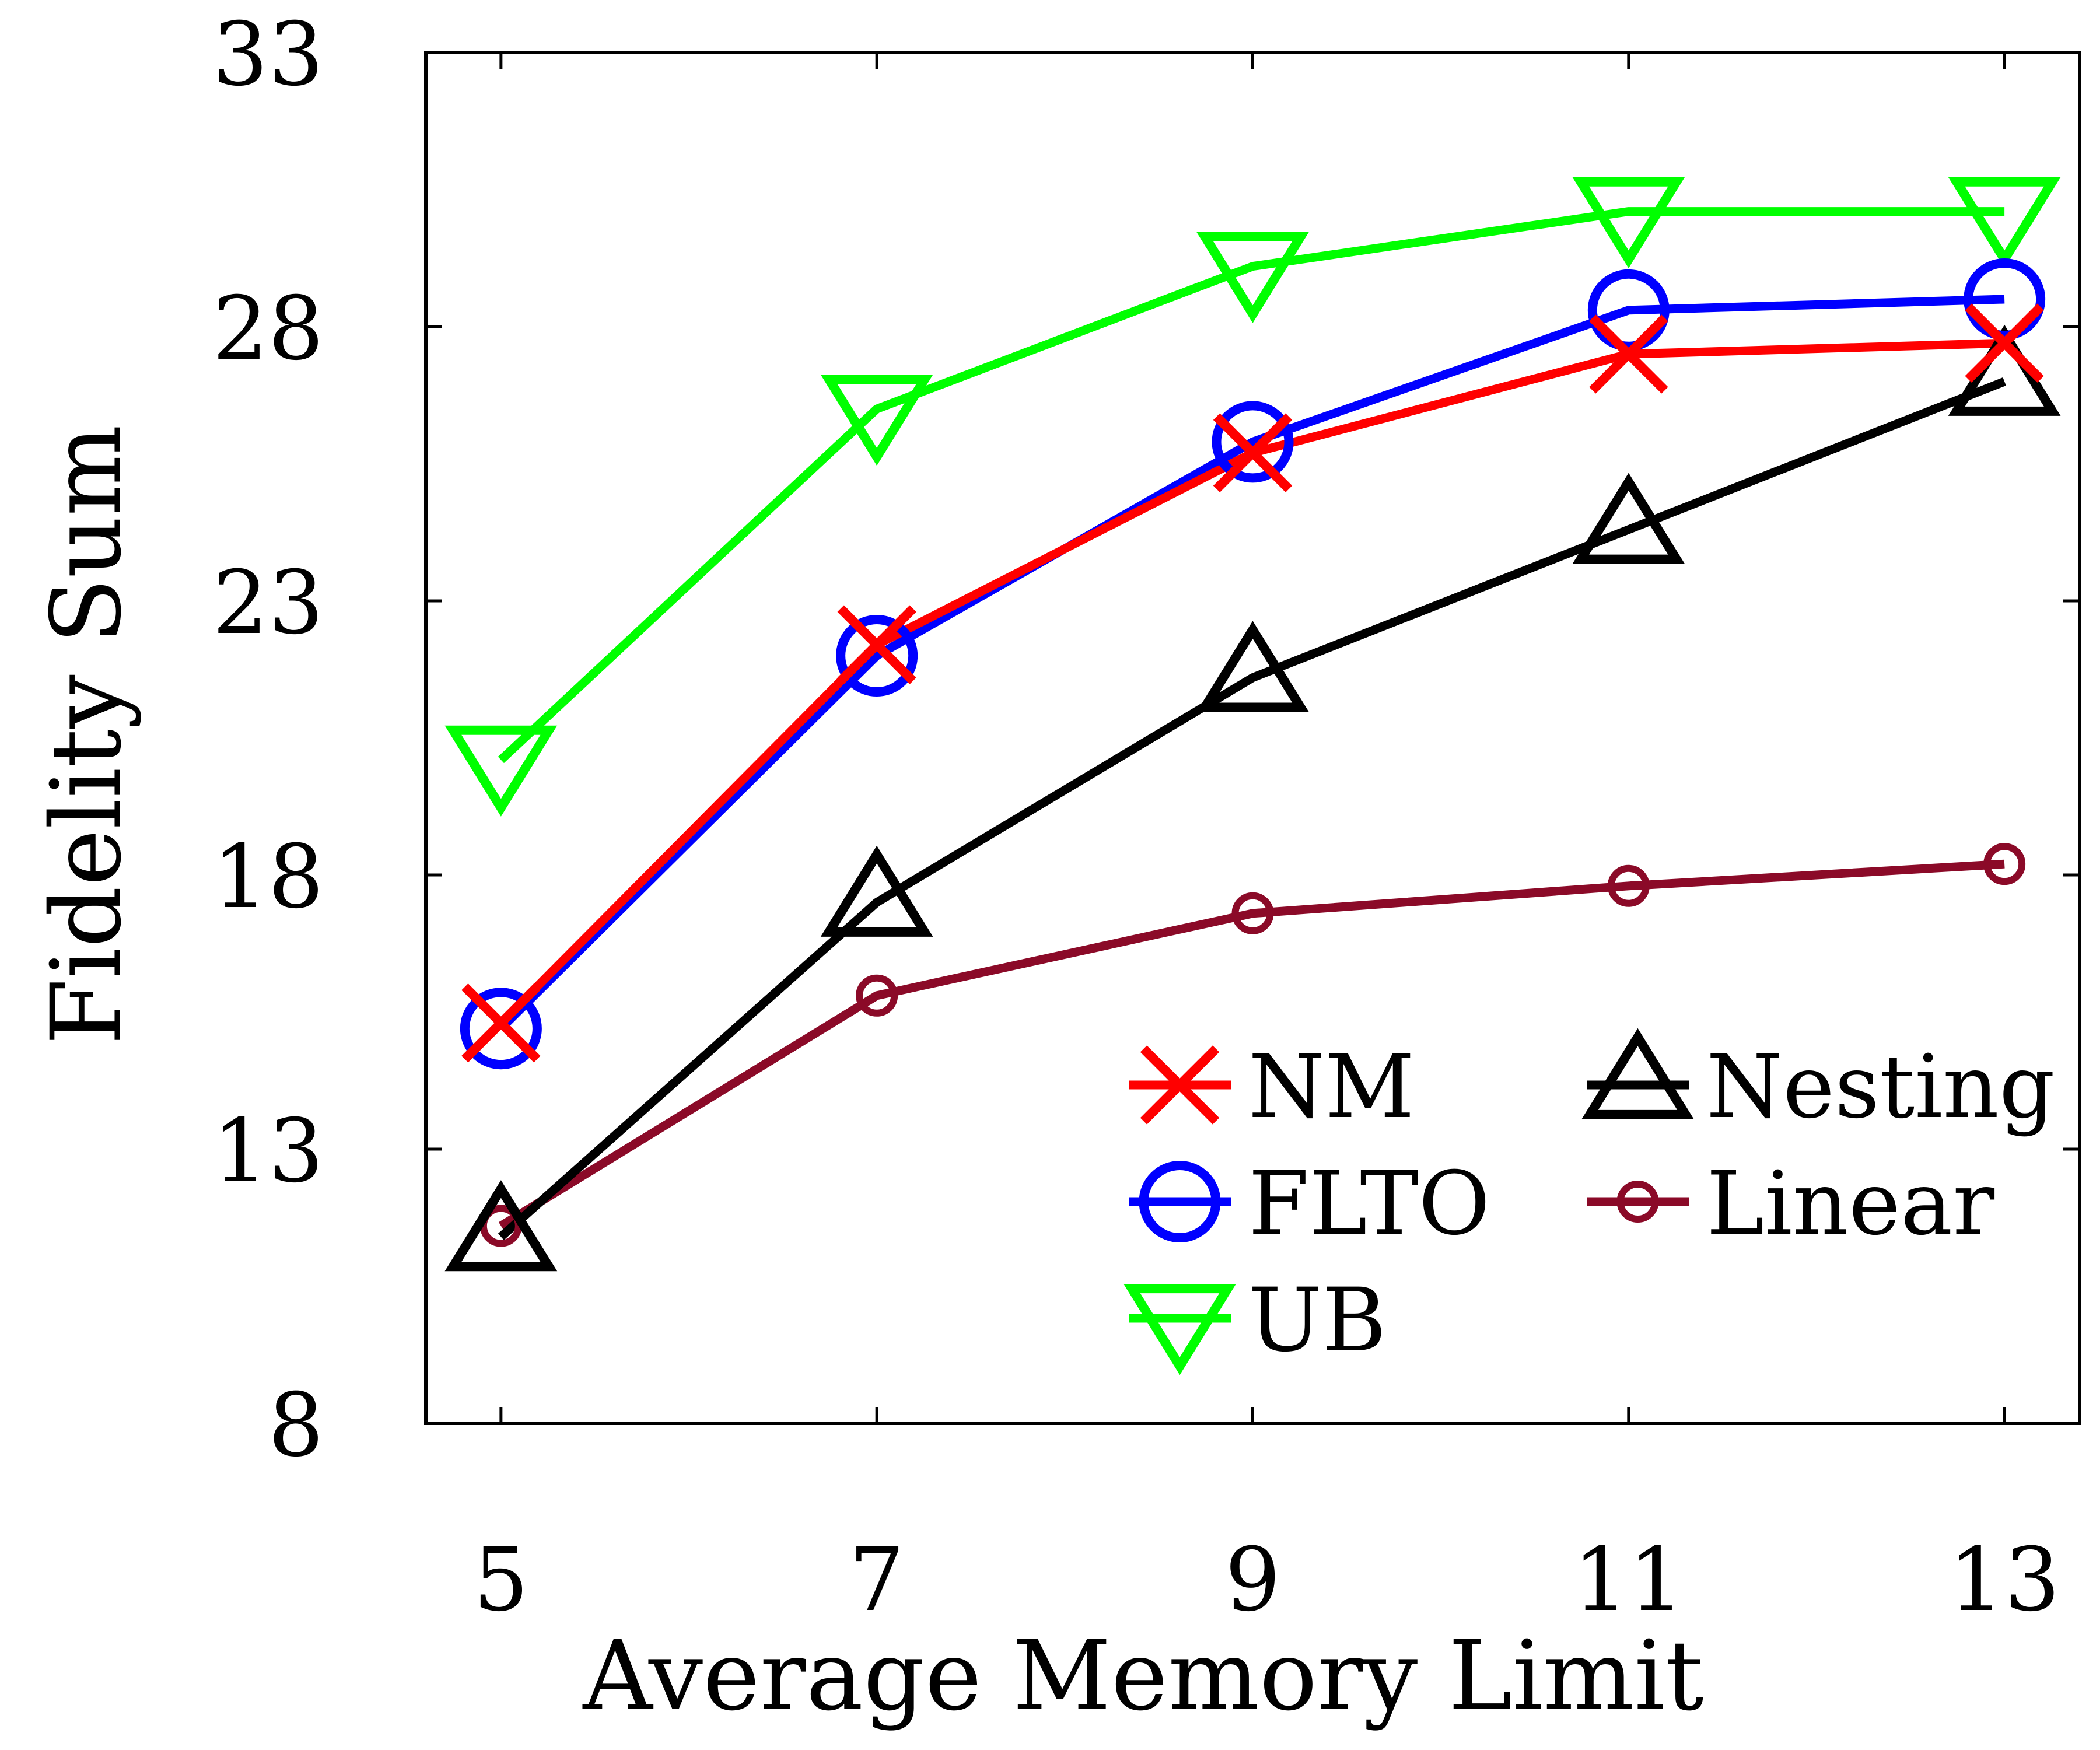 The height and width of the screenshot is (1750, 2100). Describe the element at coordinates (1142, 1676) in the screenshot. I see `x-axis-title: Average Memory Limit` at that location.